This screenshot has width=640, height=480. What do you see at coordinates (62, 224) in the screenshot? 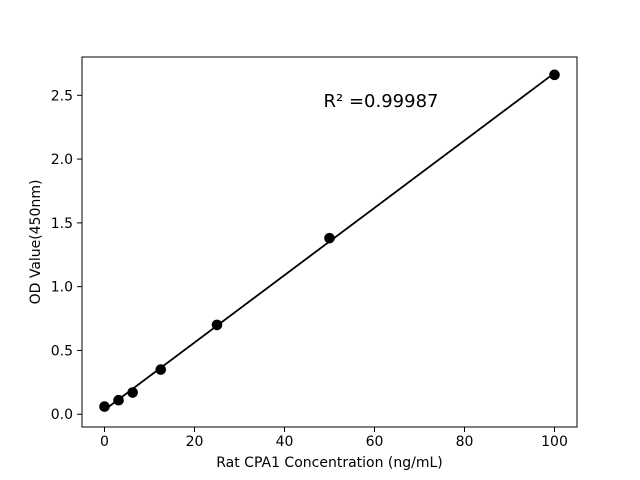
I see `y-tick-label: 1.5` at bounding box center [62, 224].